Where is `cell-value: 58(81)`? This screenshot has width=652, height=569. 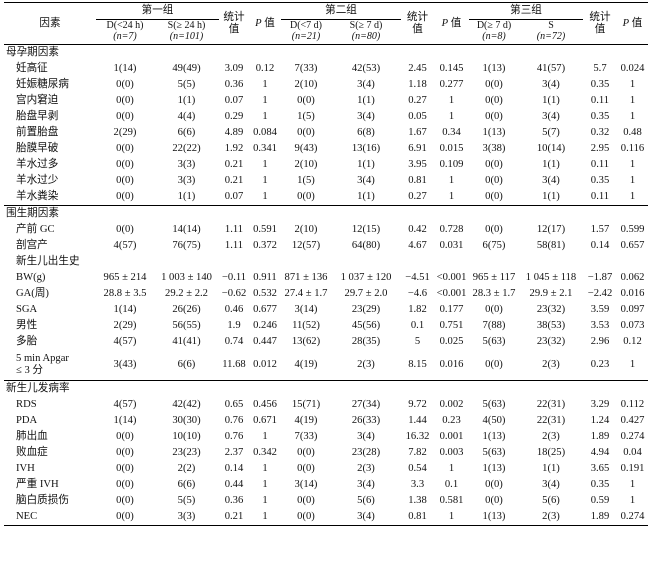 cell-value: 58(81) is located at coordinates (551, 245).